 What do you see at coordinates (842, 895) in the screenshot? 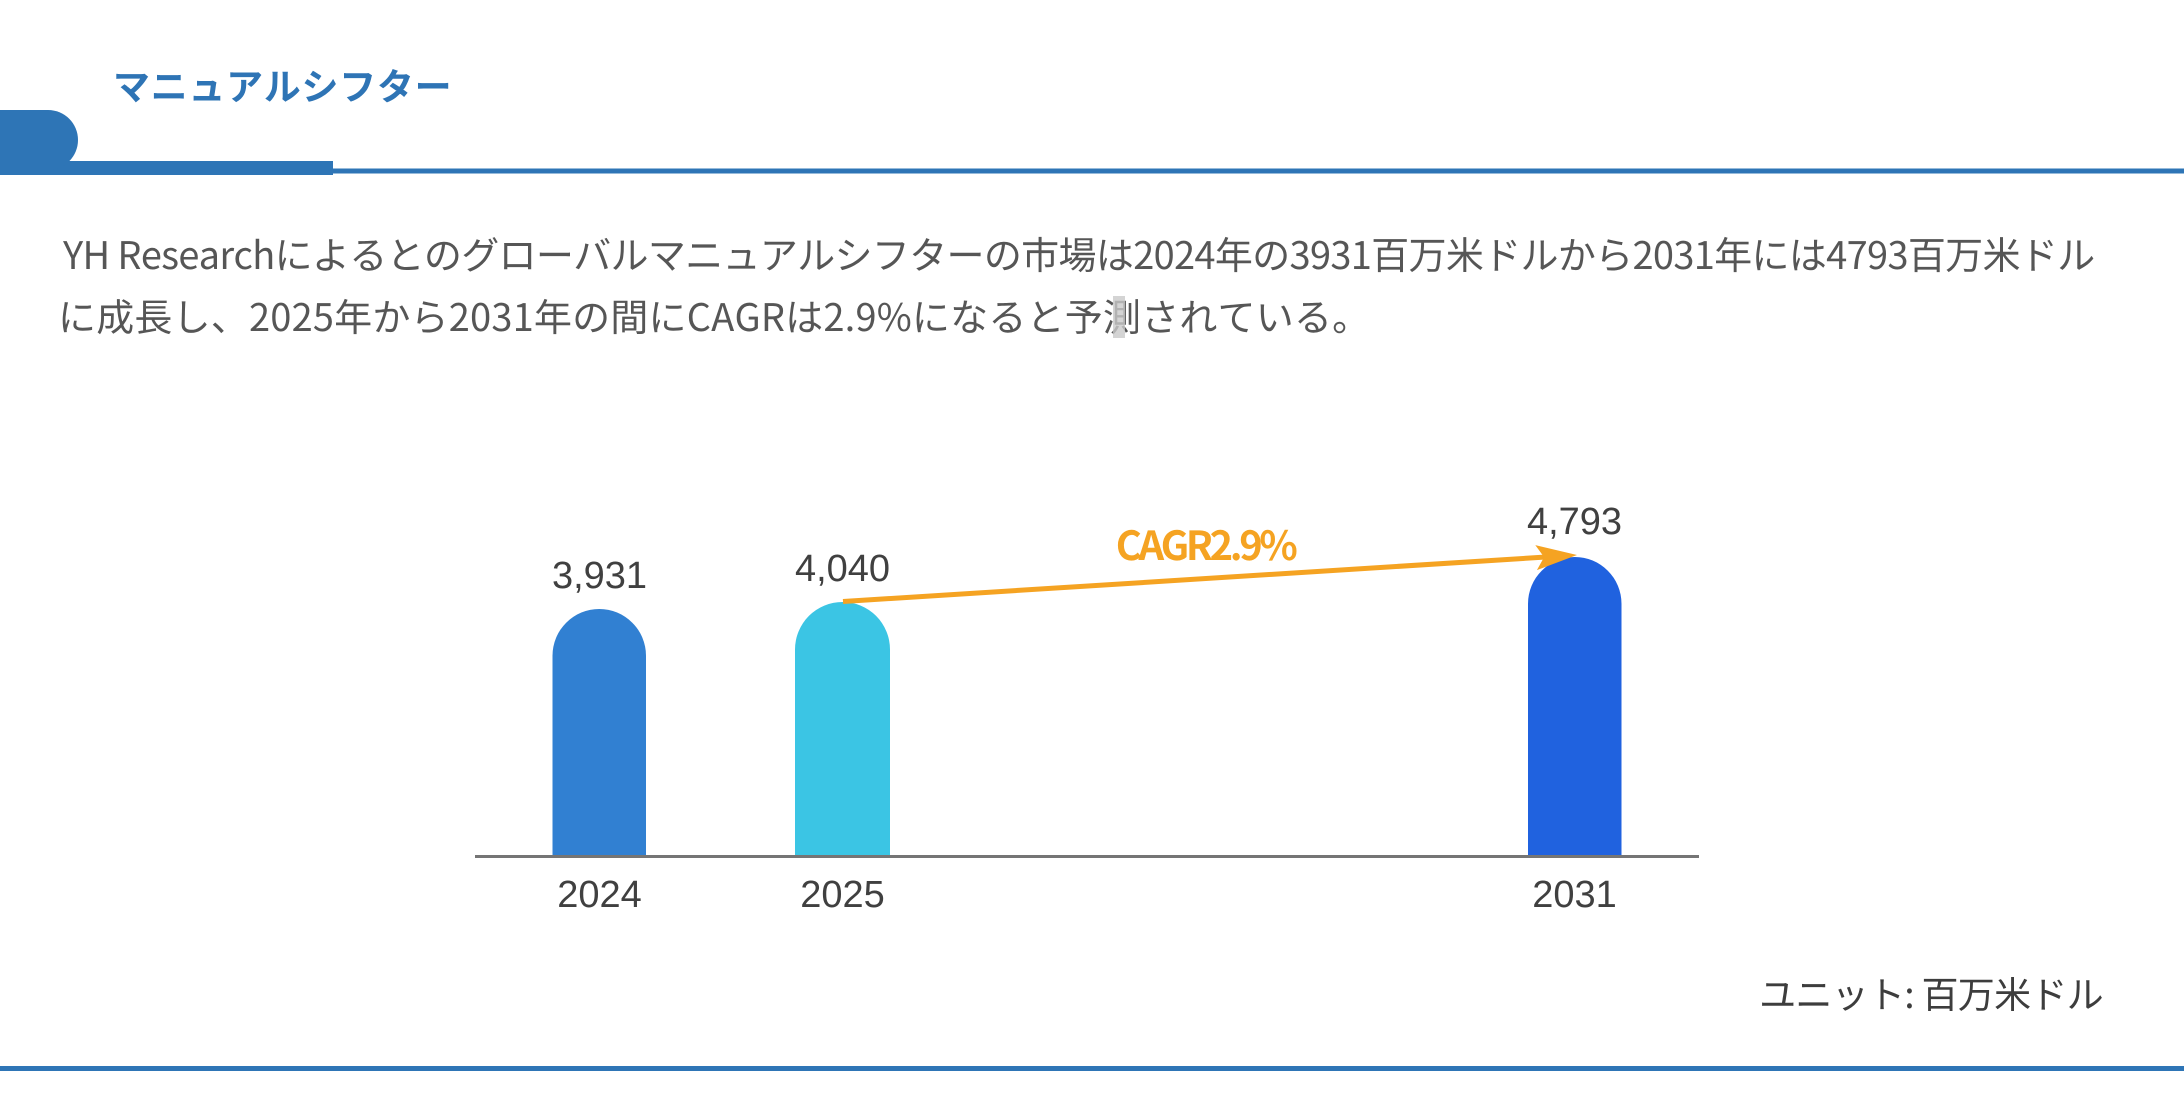
I see `svg-text: 2025` at bounding box center [842, 895].